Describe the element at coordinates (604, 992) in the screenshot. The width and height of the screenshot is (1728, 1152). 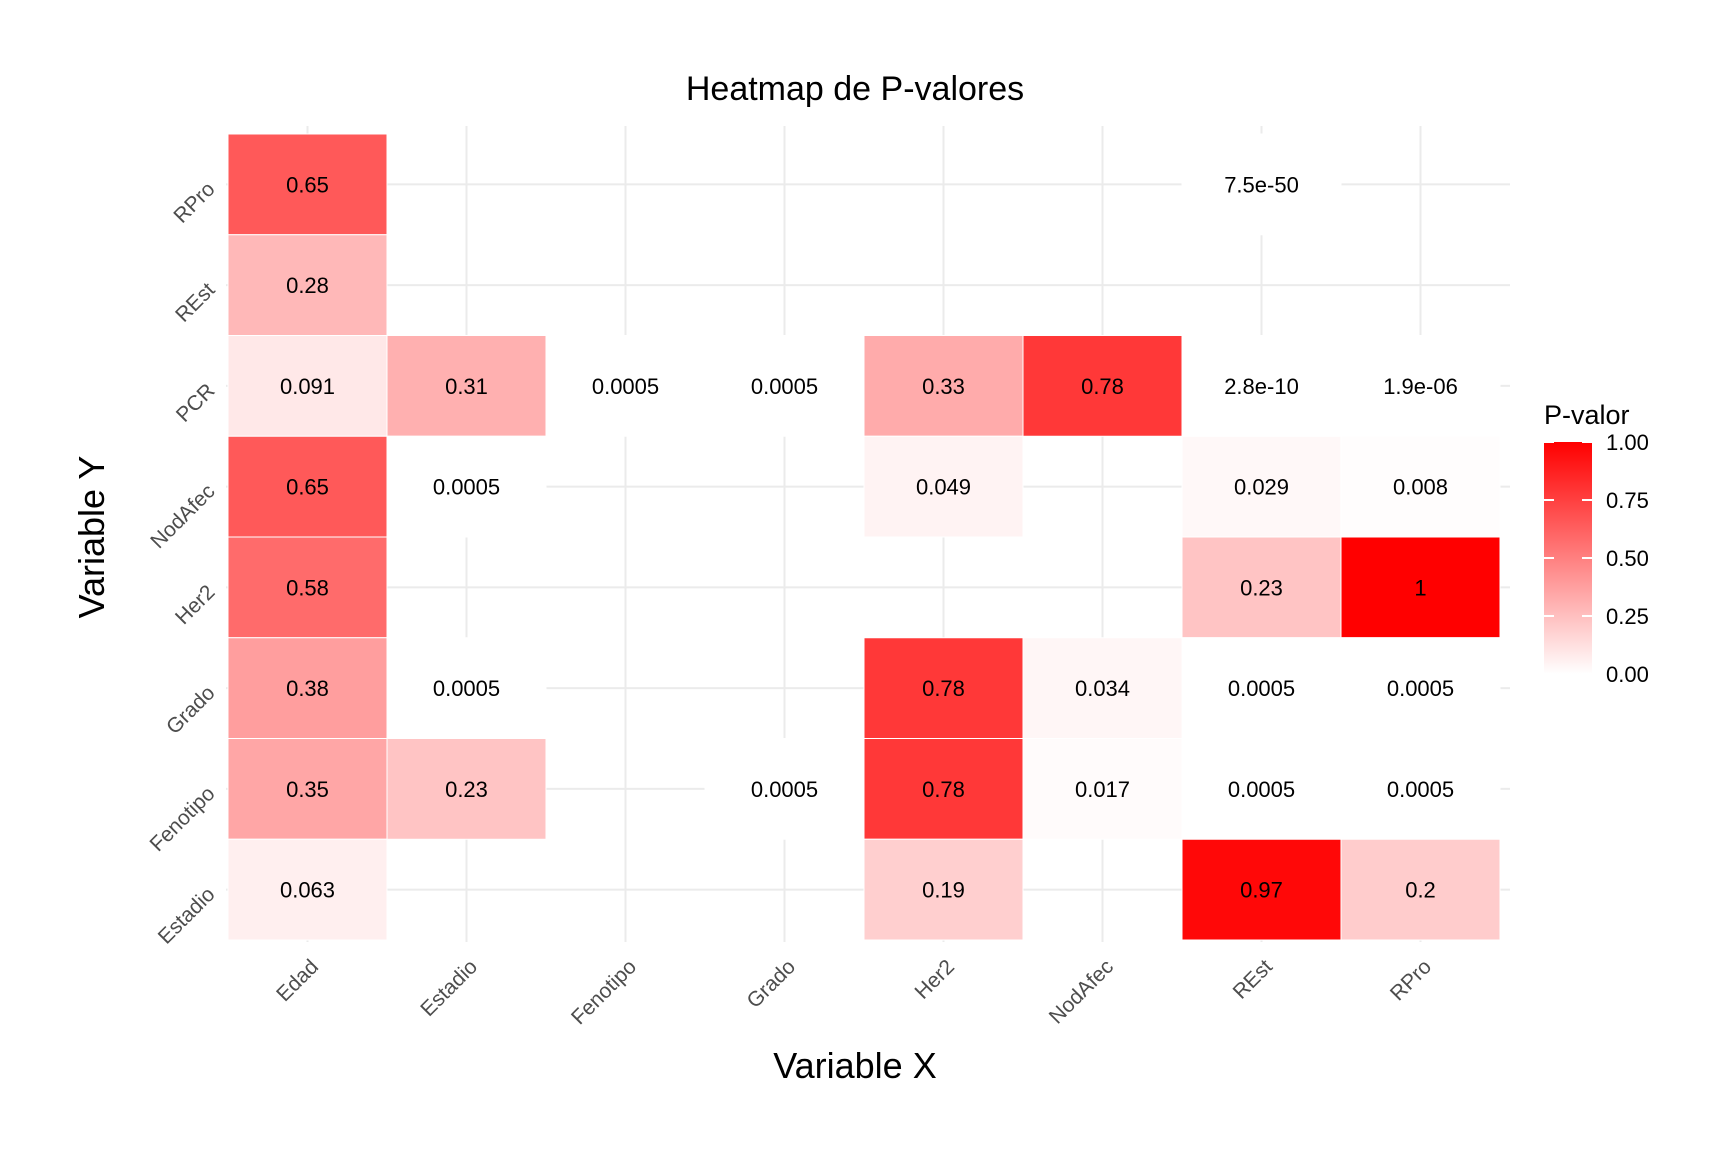
I see `x-tick-label: Fenotipo` at that location.